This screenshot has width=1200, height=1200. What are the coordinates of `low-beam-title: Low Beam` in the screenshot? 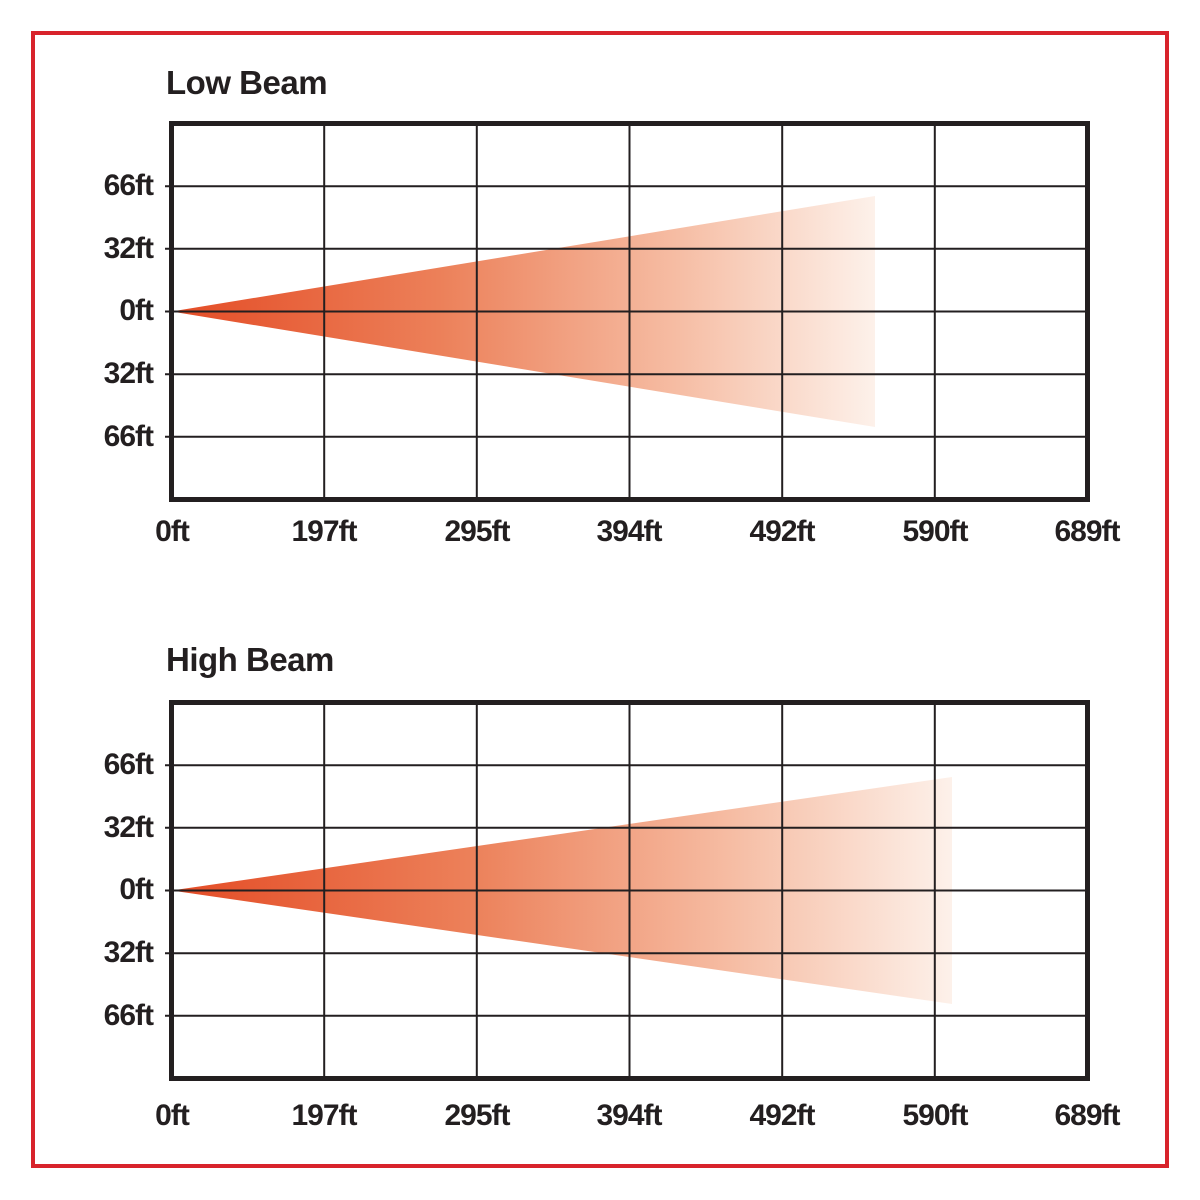 It's located at (247, 82).